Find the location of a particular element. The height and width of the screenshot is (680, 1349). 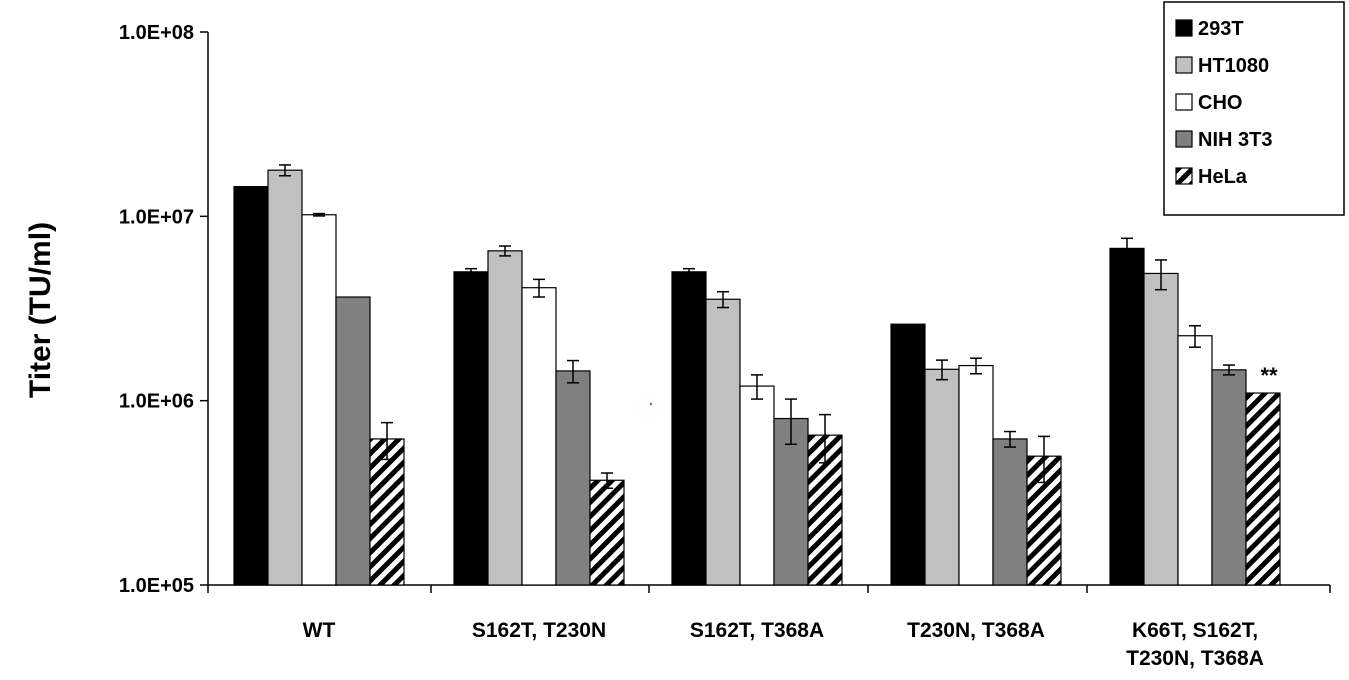

y-axis-label: Titer (TU/ml) is located at coordinates (40, 310).